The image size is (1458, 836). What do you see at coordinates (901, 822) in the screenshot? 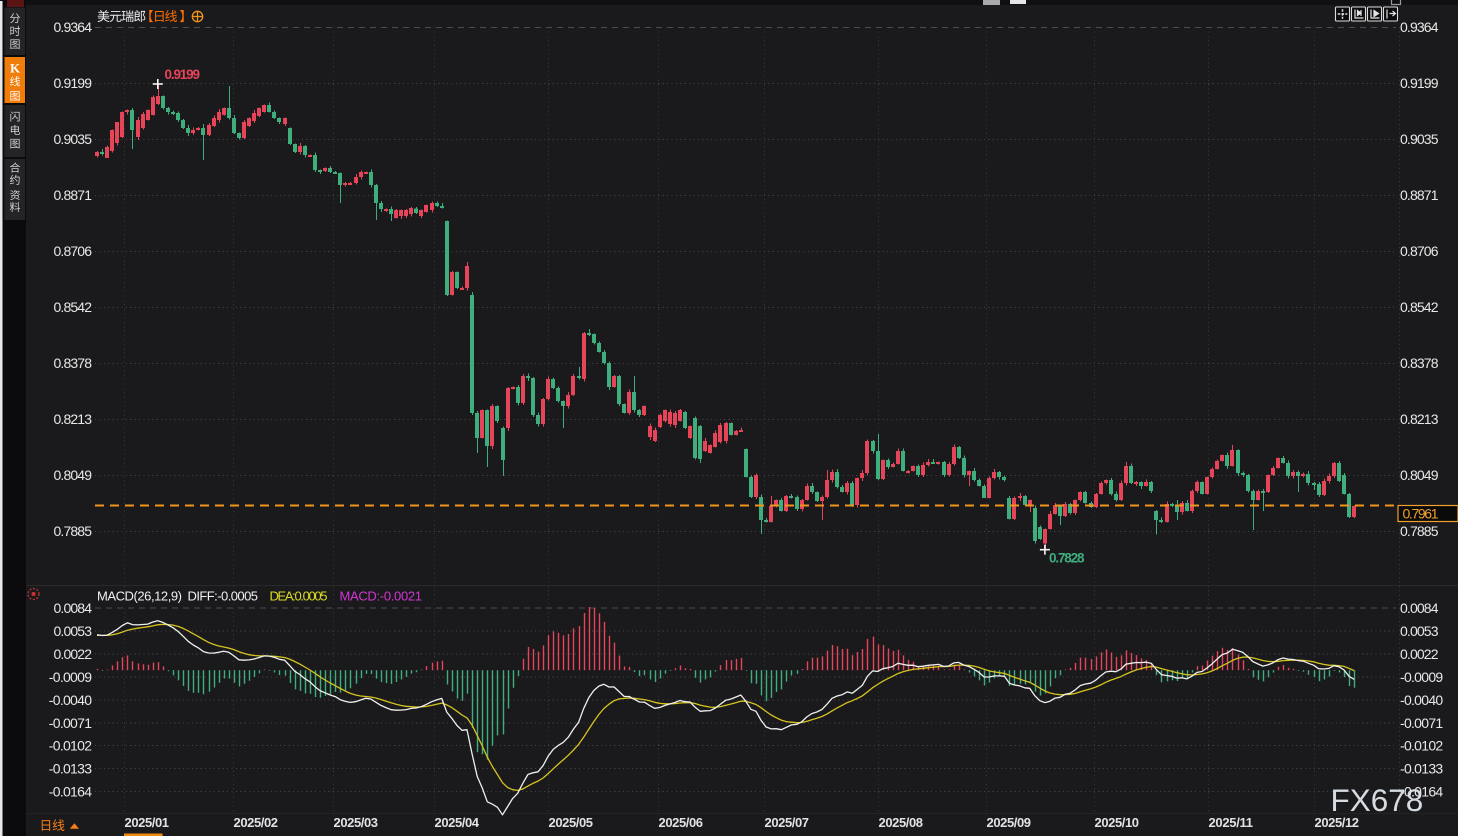
I see `svg-text: 2025/08` at bounding box center [901, 822].